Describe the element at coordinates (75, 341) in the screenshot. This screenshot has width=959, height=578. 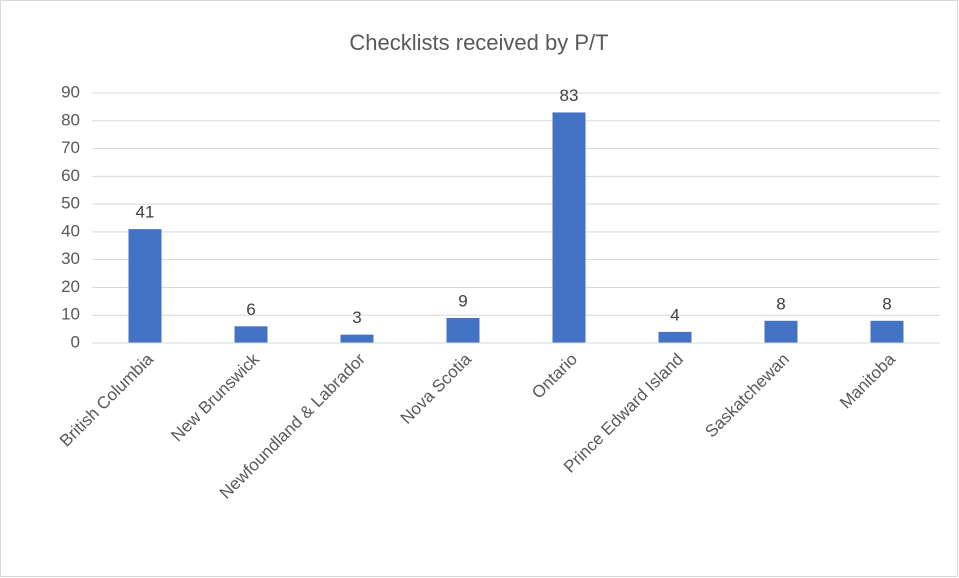
I see `y-tick-label: 0` at that location.